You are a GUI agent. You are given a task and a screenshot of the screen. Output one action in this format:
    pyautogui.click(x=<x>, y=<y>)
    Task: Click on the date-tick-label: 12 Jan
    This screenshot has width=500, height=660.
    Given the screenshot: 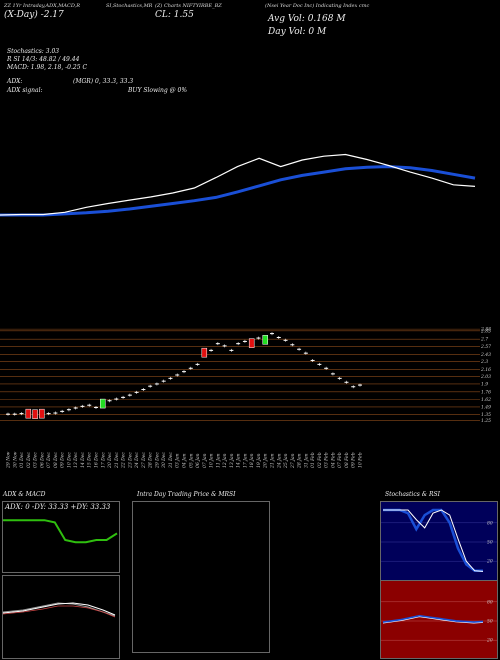 What is the action you would take?
    pyautogui.click(x=225, y=460)
    